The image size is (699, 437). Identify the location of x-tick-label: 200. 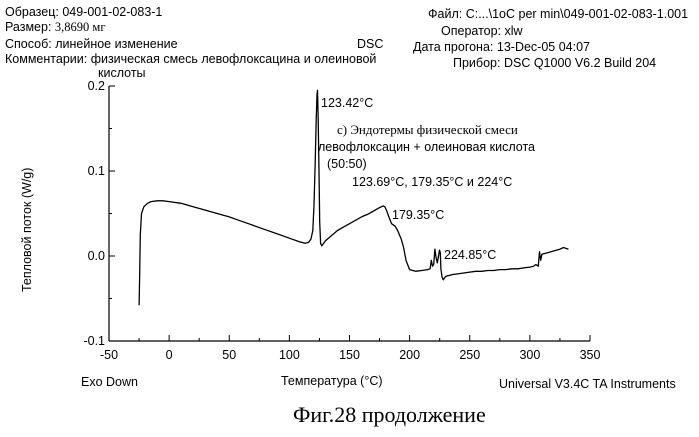
(409, 355).